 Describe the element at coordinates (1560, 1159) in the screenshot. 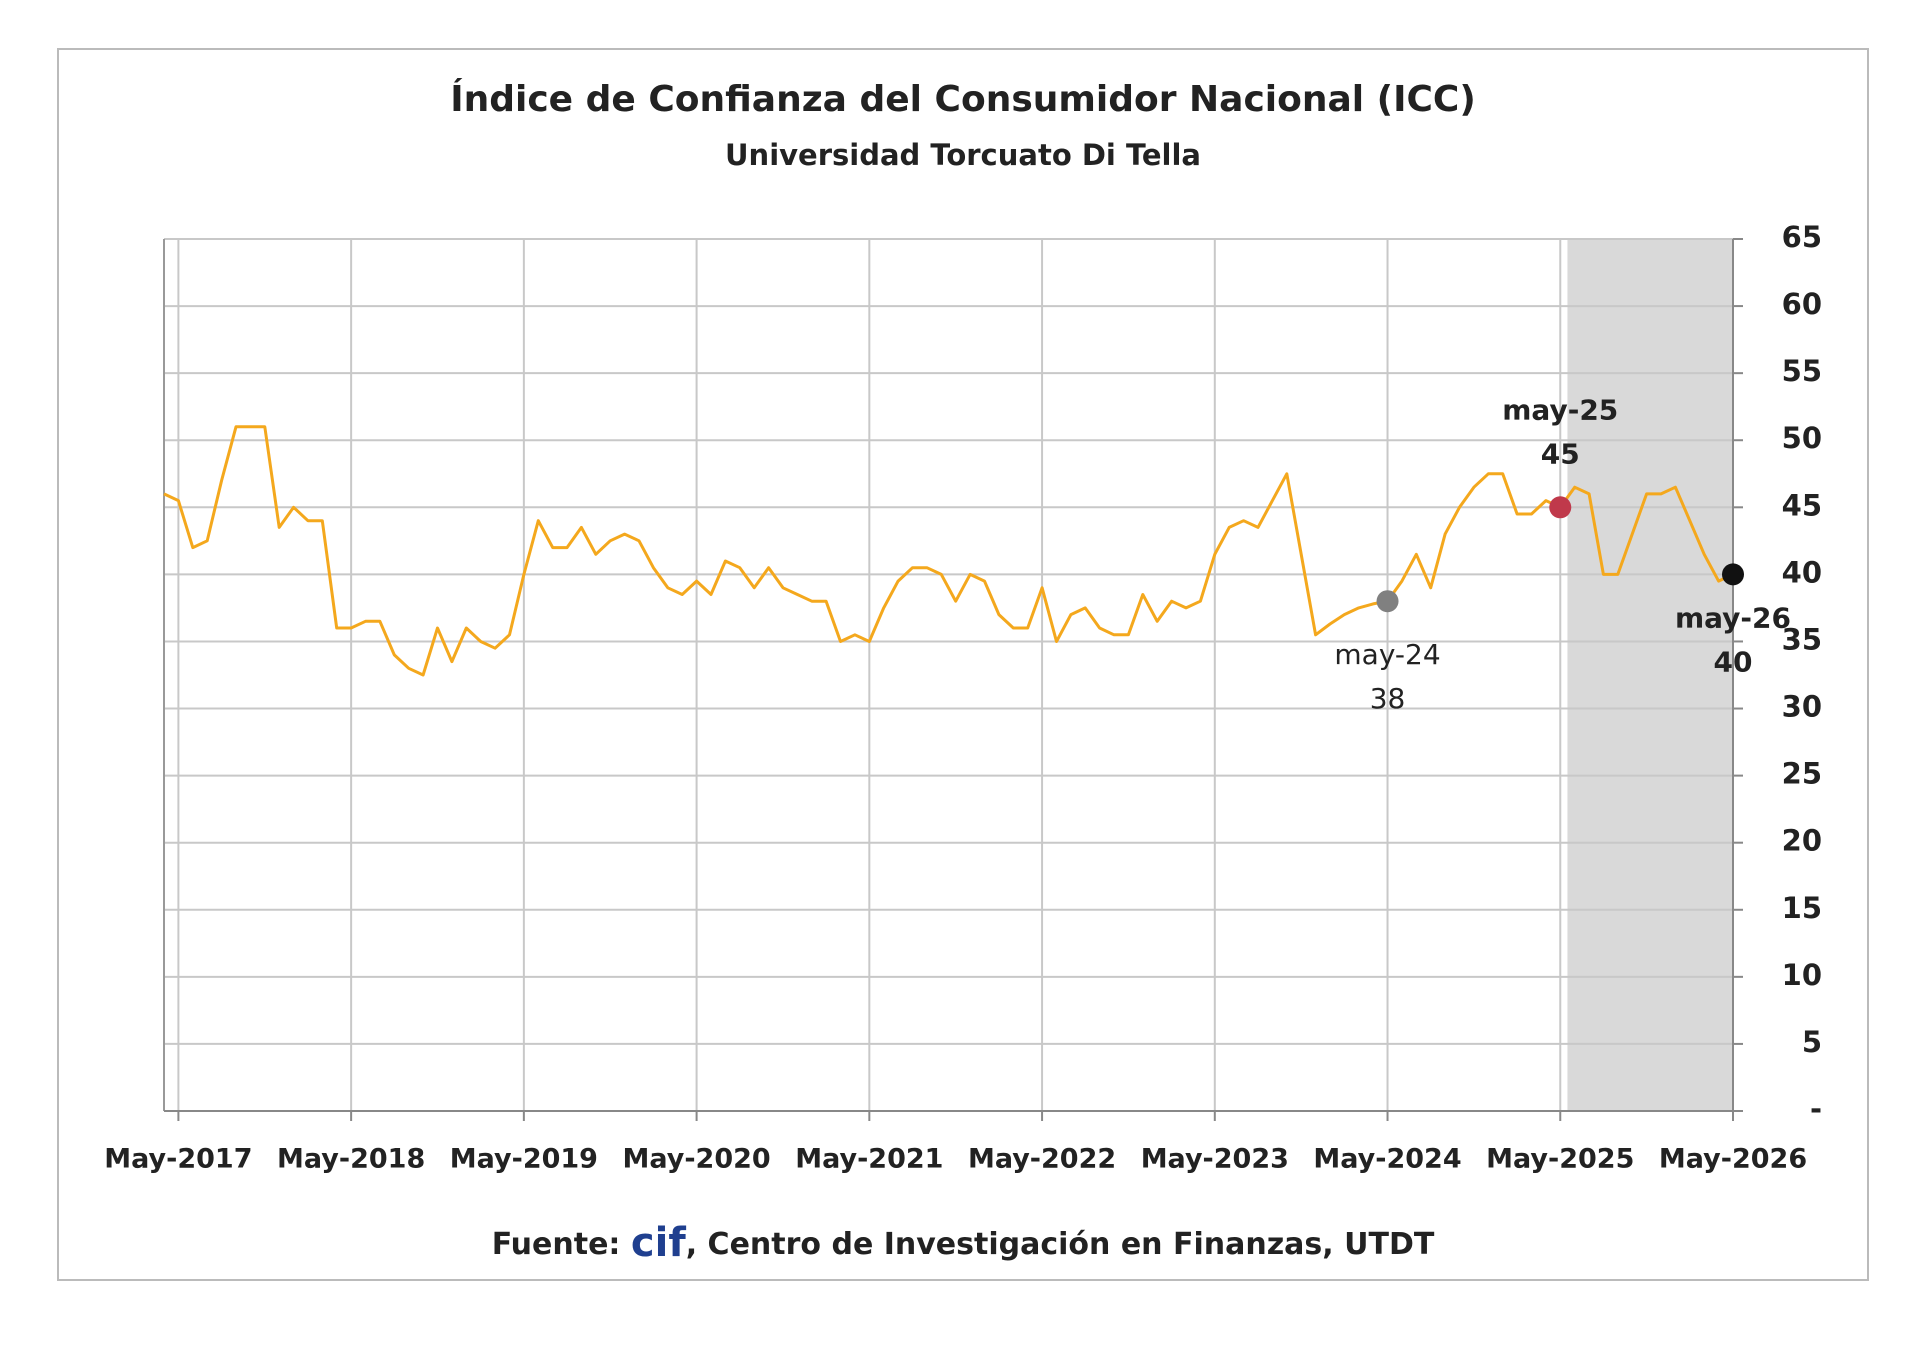

I see `x-tick-label: May-2025` at that location.